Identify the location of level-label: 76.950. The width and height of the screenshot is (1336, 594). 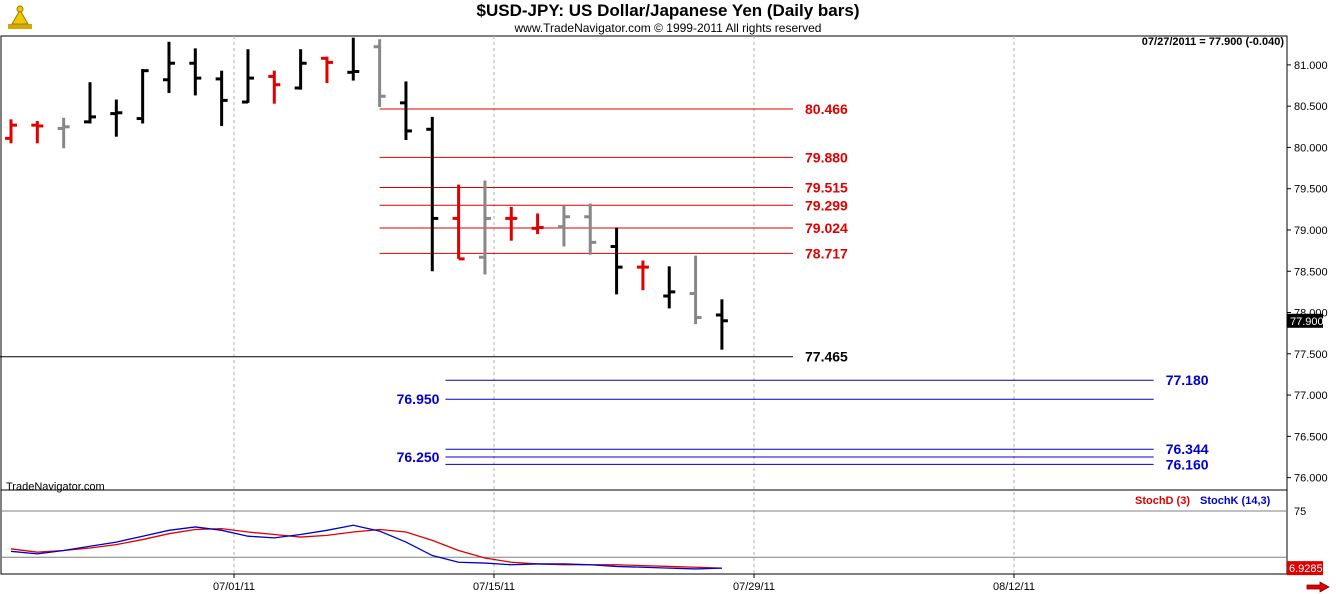
(418, 399).